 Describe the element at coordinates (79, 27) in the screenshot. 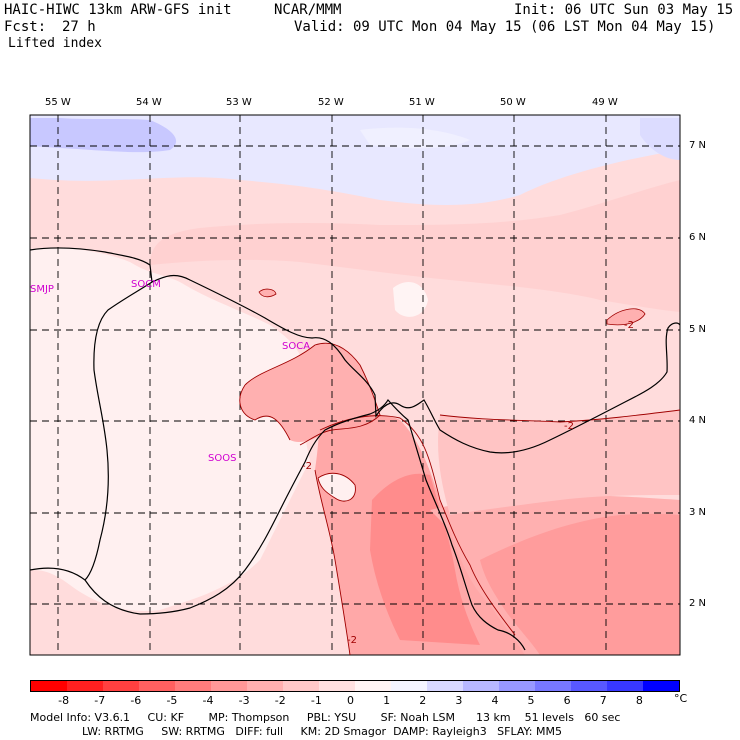

I see `forecast-hour: 27 h` at that location.